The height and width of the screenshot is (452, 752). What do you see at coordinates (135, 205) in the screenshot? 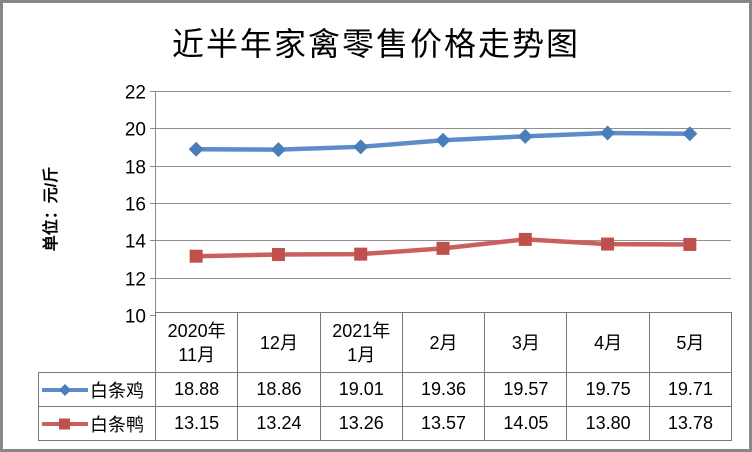
I see `y-tick-label: 16` at bounding box center [135, 205].